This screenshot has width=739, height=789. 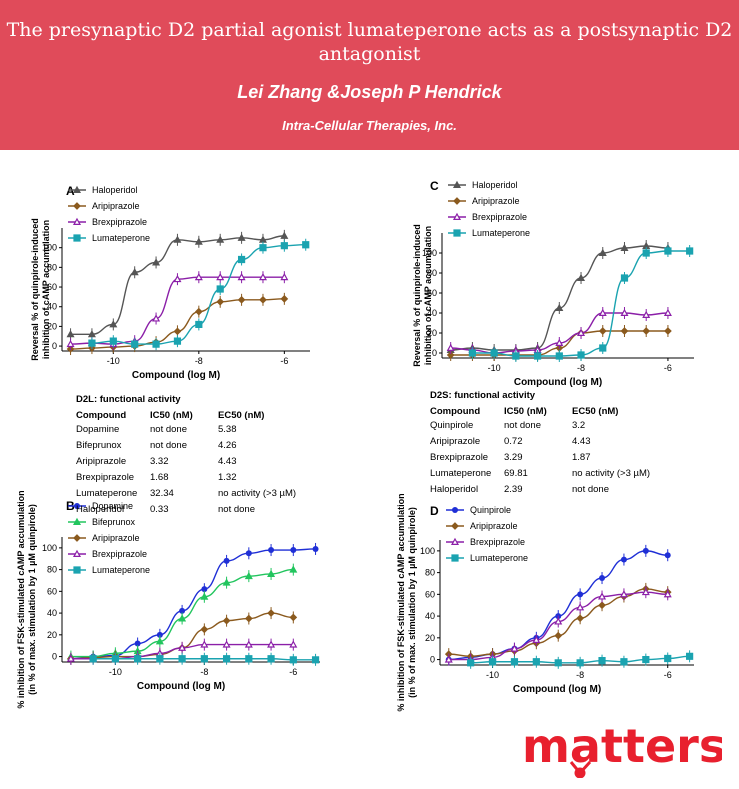 I want to click on series-bifeprunox: Bifeprunox, so click(x=182, y=590).